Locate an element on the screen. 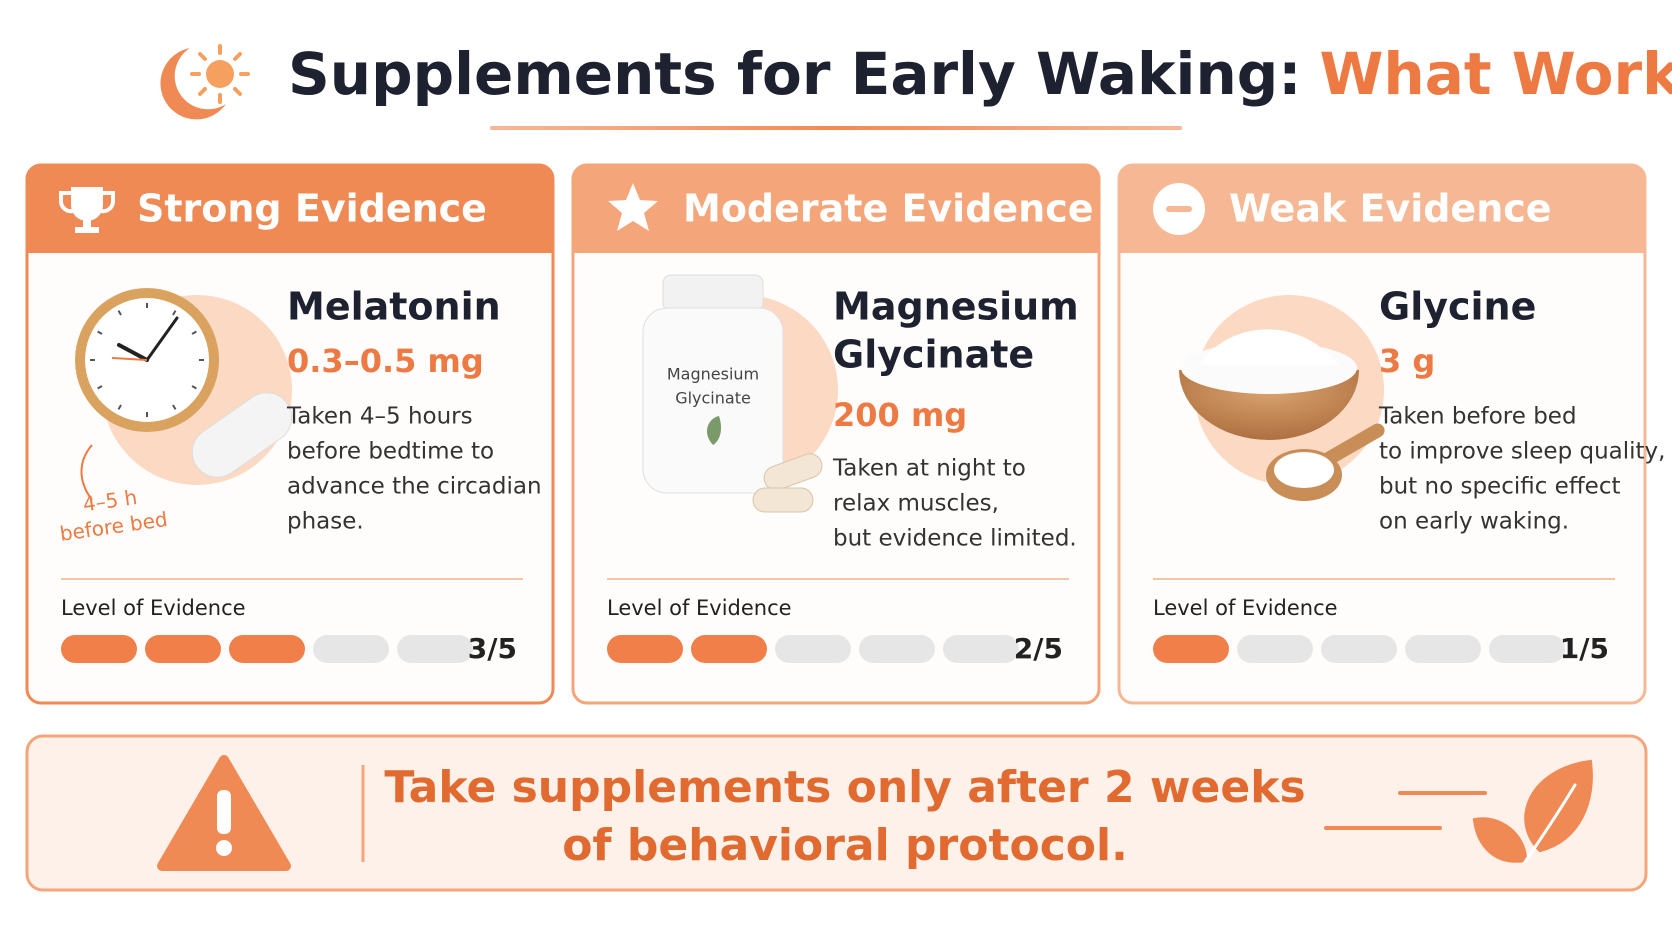 Image resolution: width=1672 pixels, height=941 pixels. pill is located at coordinates (242, 435).